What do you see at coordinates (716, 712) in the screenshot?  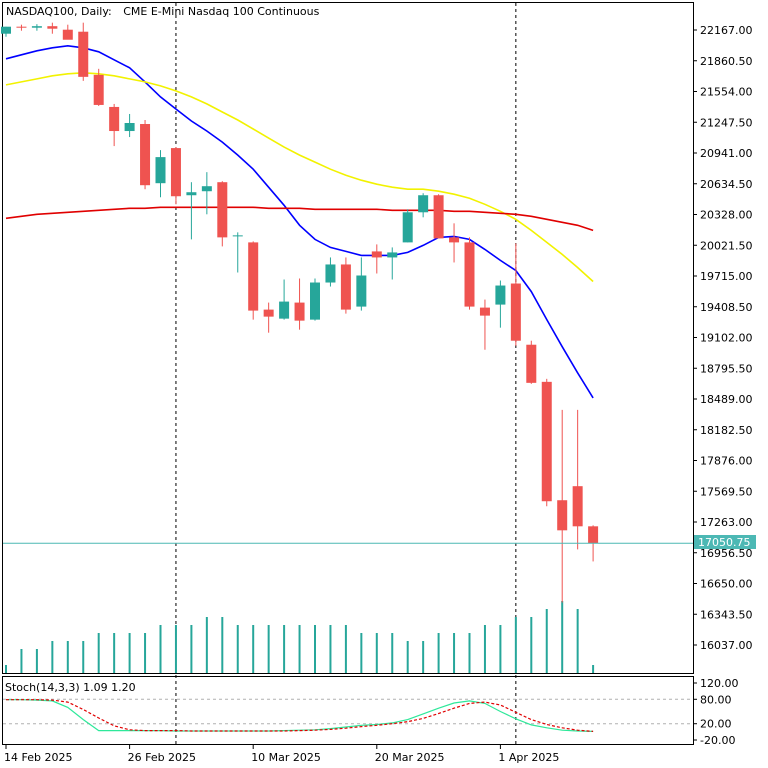 I see `stoch-axis: 120.00 80.00 20.00 -20.00` at bounding box center [716, 712].